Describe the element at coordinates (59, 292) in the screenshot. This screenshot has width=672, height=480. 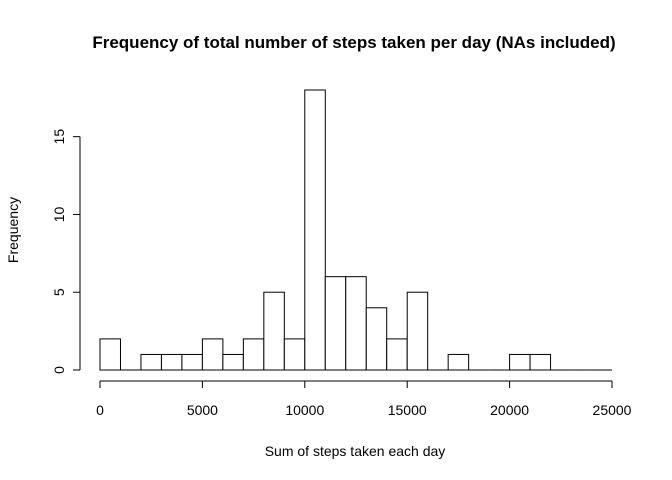
I see `y-tick-label-1: 5` at that location.